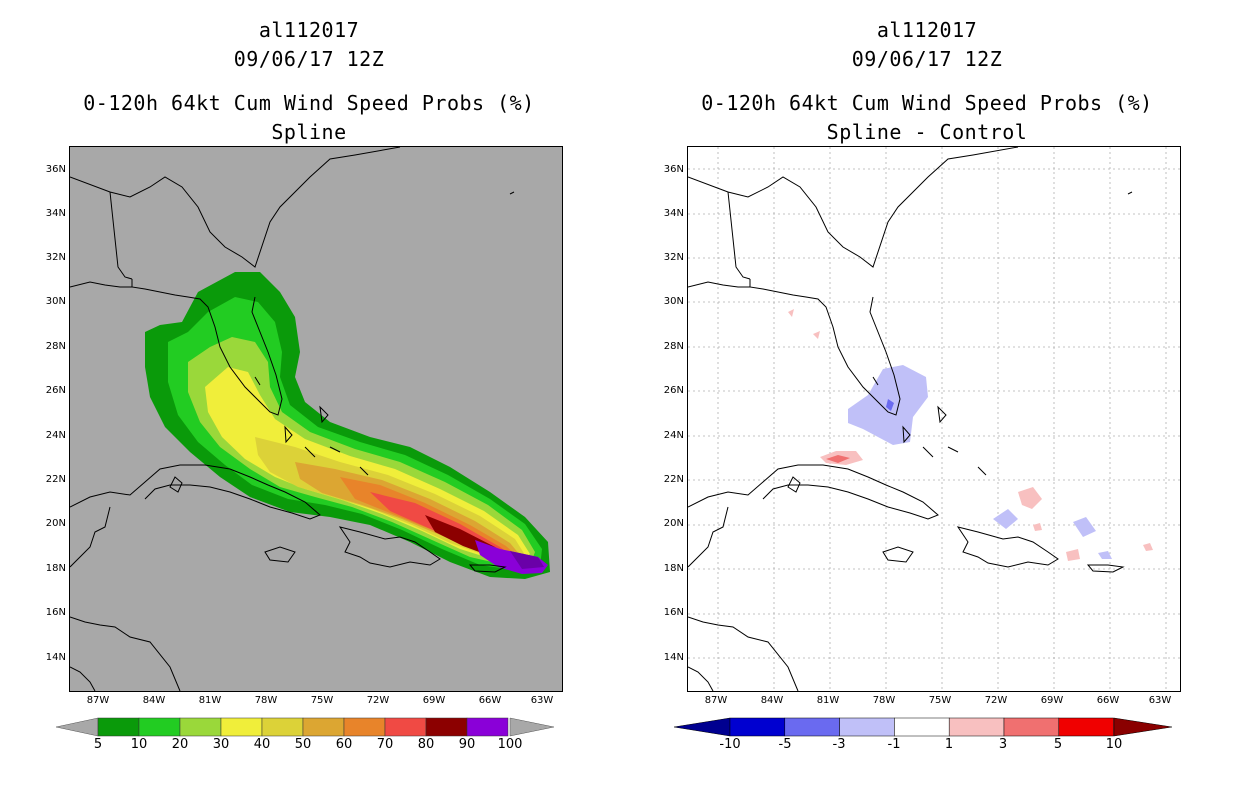 Image resolution: width=1236 pixels, height=800 pixels. I want to click on colorbar-label: -5, so click(785, 744).